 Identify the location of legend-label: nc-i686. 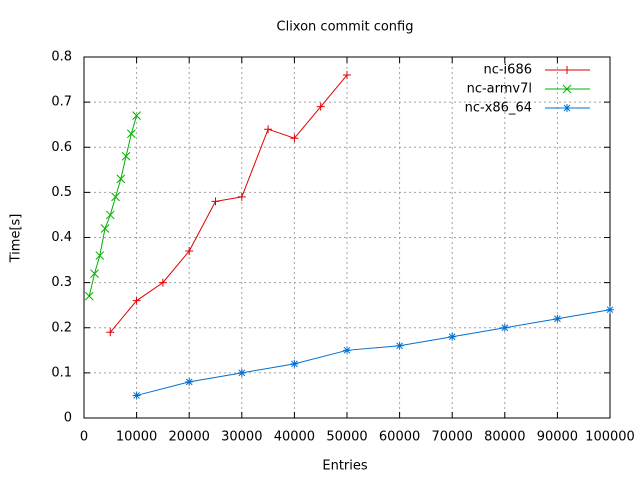
(507, 70).